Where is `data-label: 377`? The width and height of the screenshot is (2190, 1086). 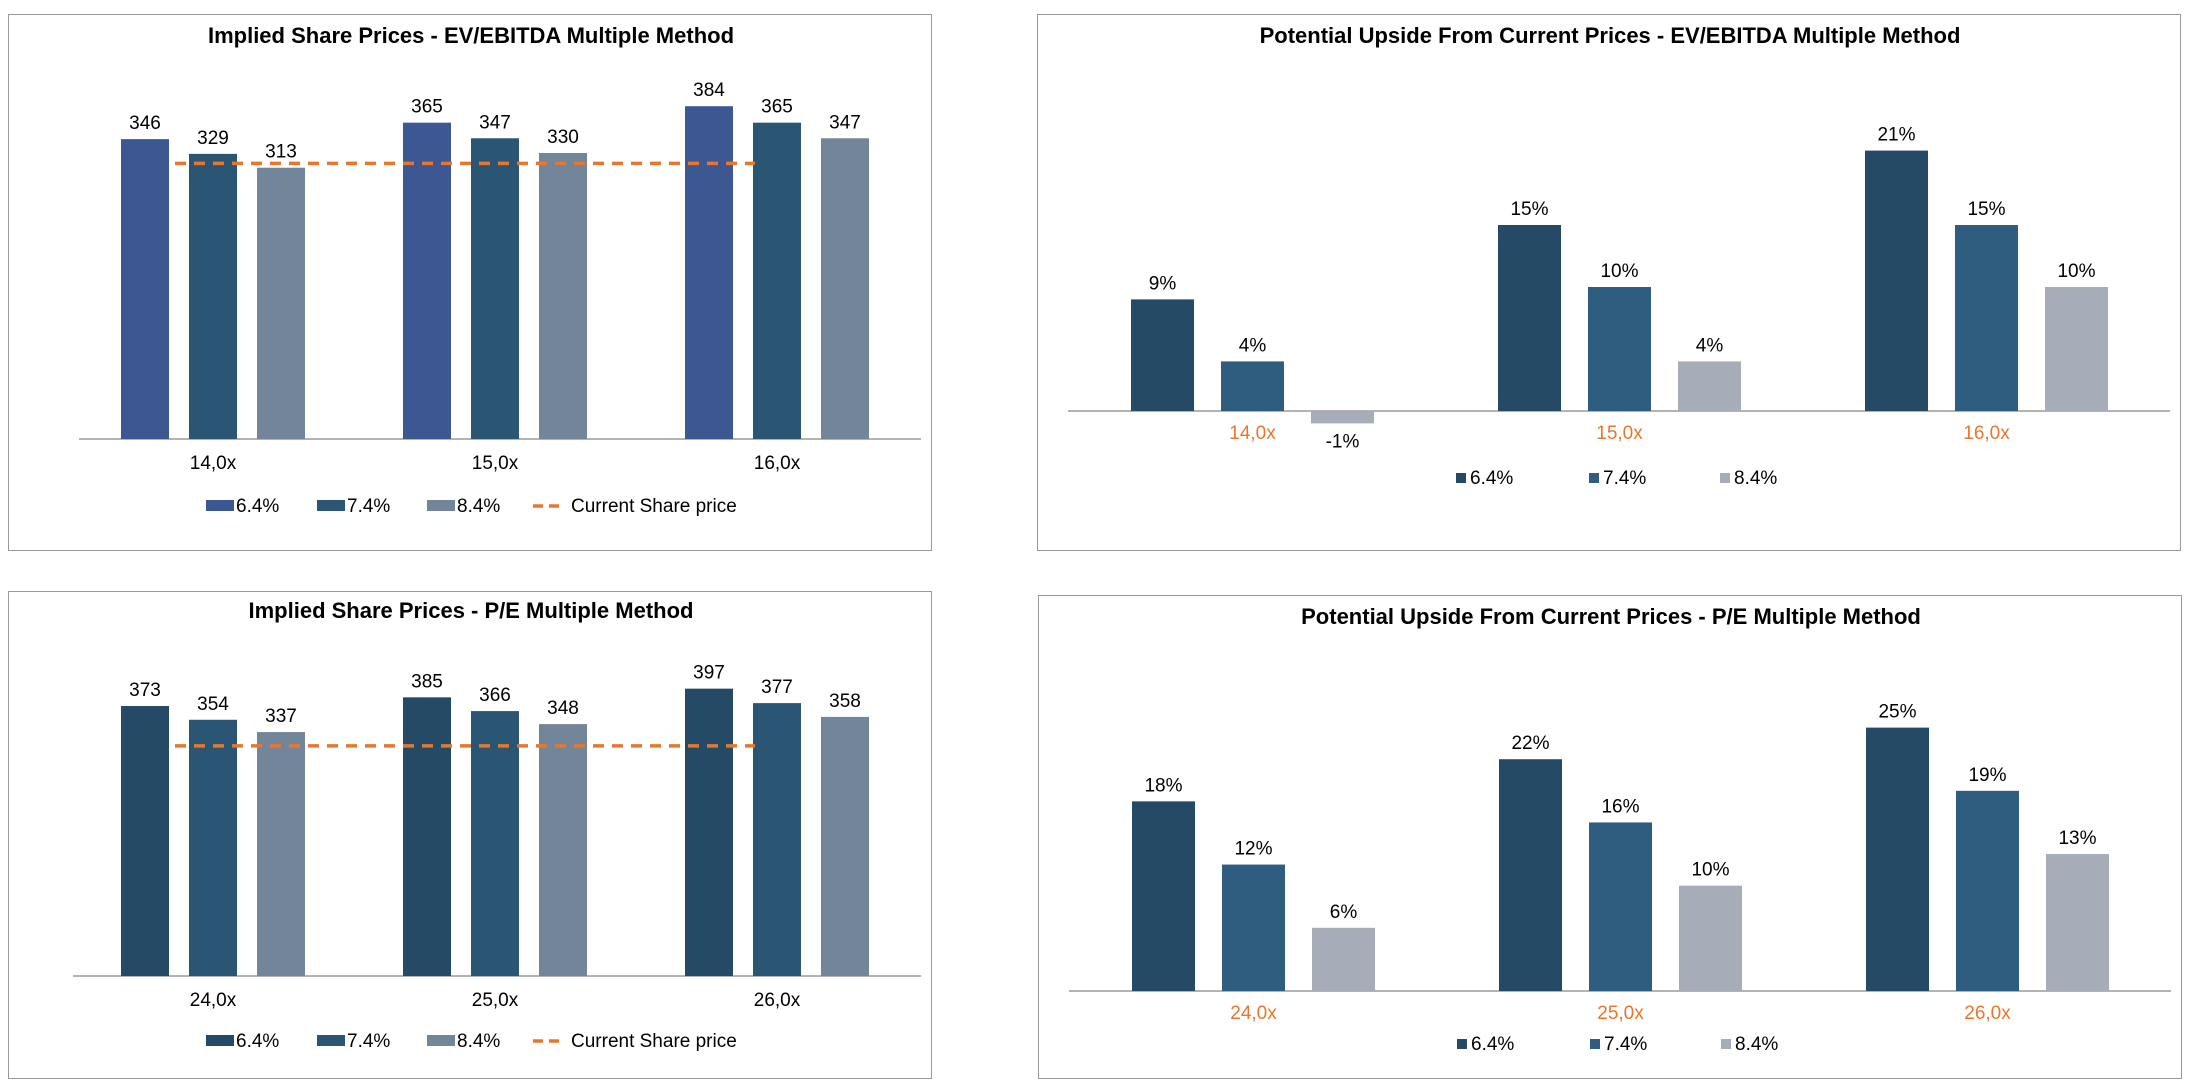 data-label: 377 is located at coordinates (777, 687).